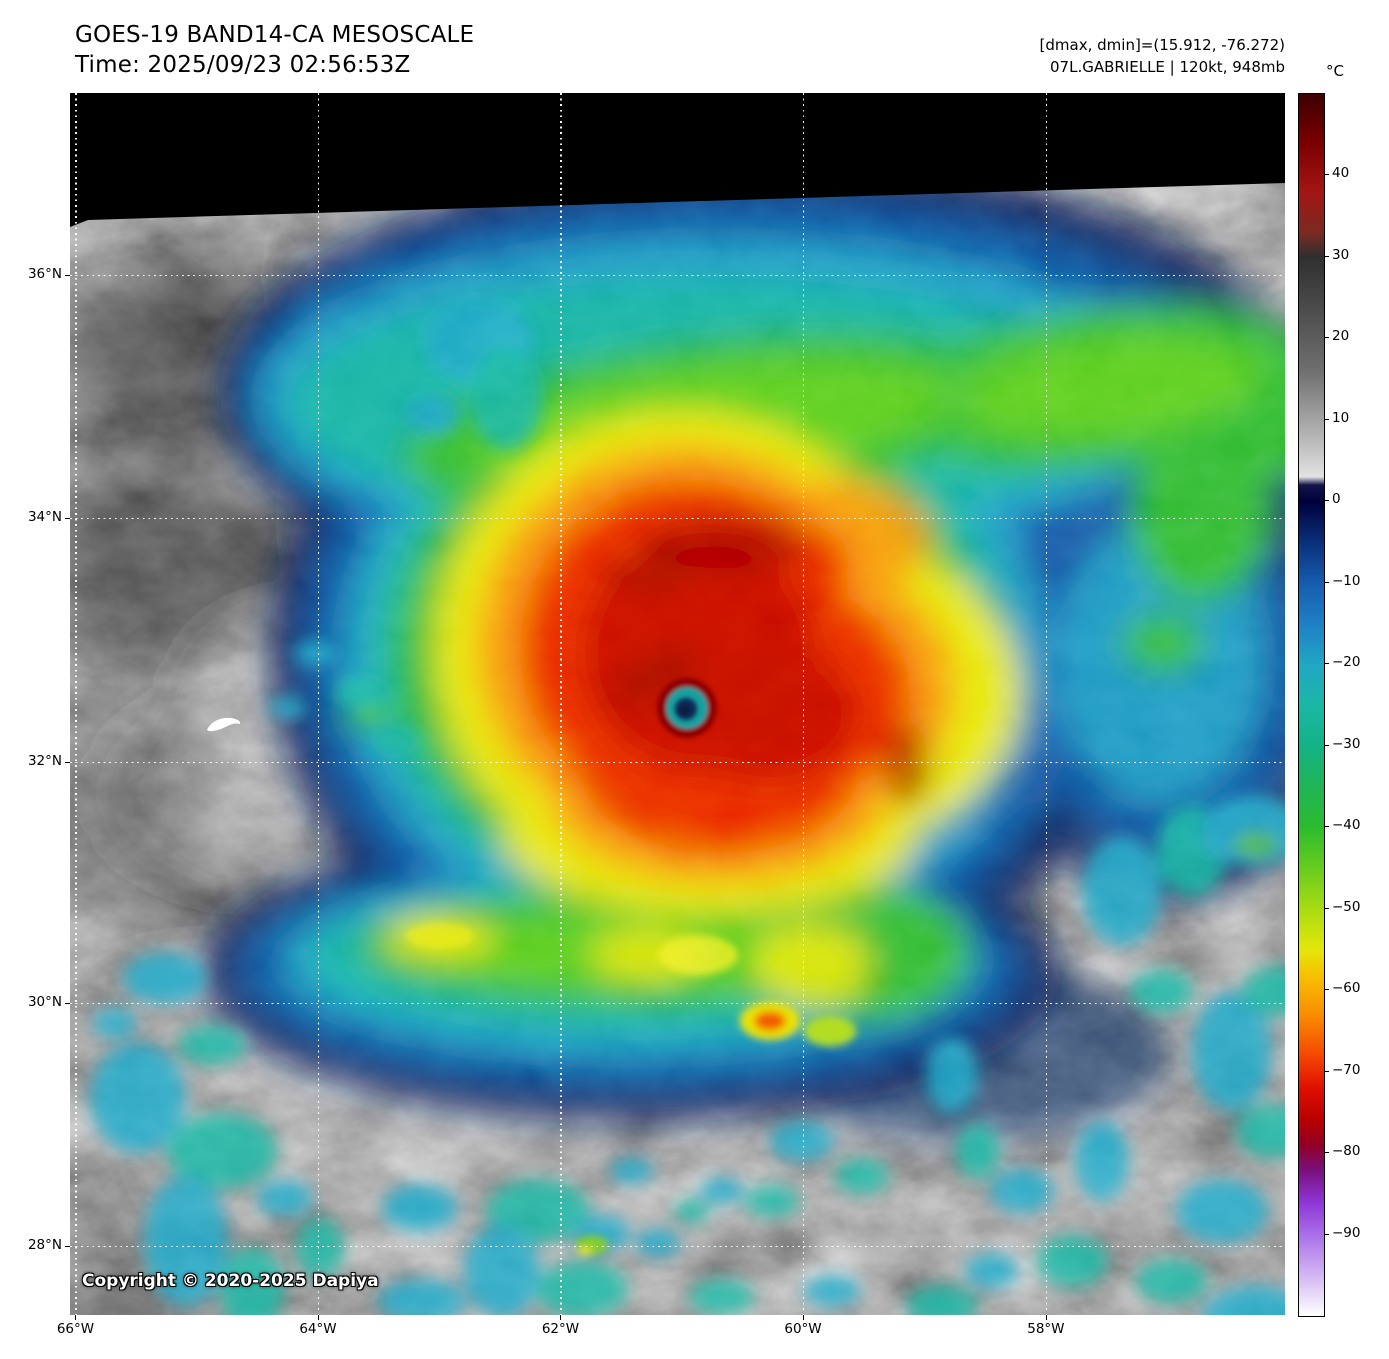 The image size is (1389, 1359). What do you see at coordinates (1341, 417) in the screenshot?
I see `colorbar-tick-label: 10` at bounding box center [1341, 417].